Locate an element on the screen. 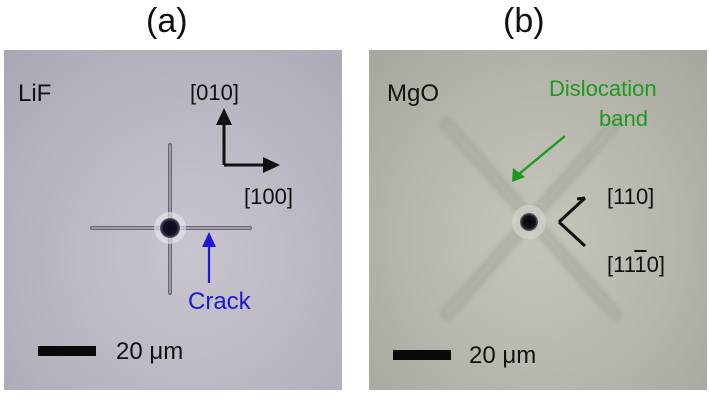 The height and width of the screenshot is (403, 709). direction-label-1-1bar-0: [1110] is located at coordinates (636, 265).